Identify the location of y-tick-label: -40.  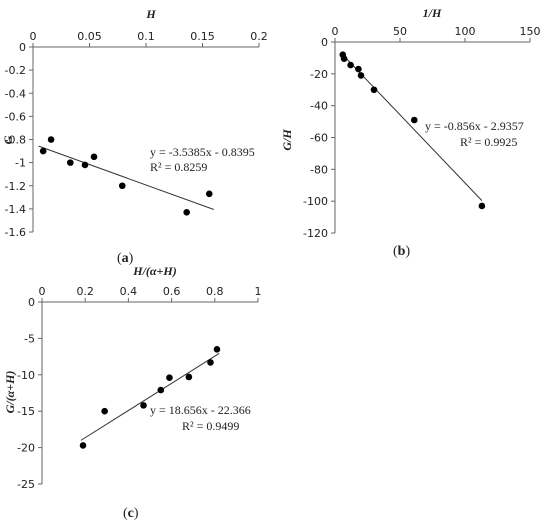
(319, 106).